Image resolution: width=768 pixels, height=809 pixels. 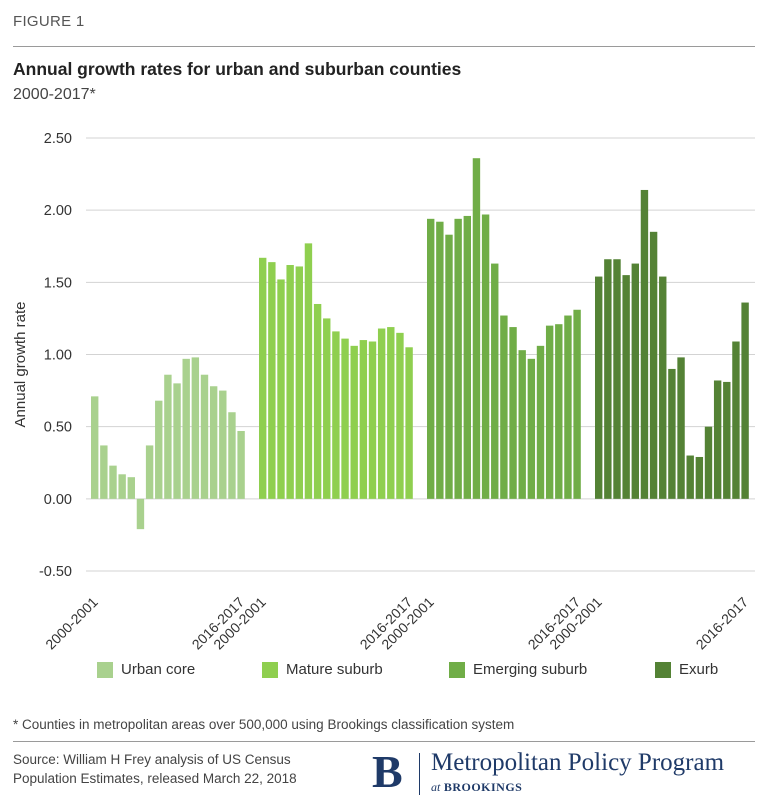 I want to click on legend-swatch-emerging-suburb, so click(x=457, y=669).